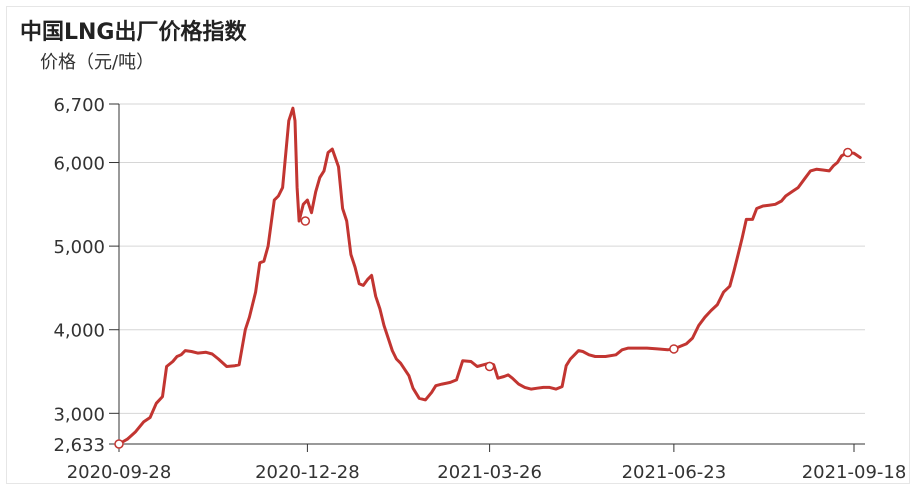  Describe the element at coordinates (489, 472) in the screenshot. I see `x-tick-label: 2021-03-26` at that location.